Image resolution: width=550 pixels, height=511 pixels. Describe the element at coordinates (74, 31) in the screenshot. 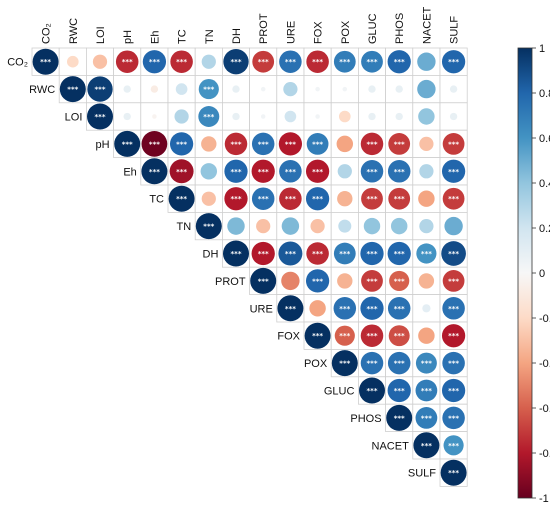

I see `column-label: RWC` at that location.